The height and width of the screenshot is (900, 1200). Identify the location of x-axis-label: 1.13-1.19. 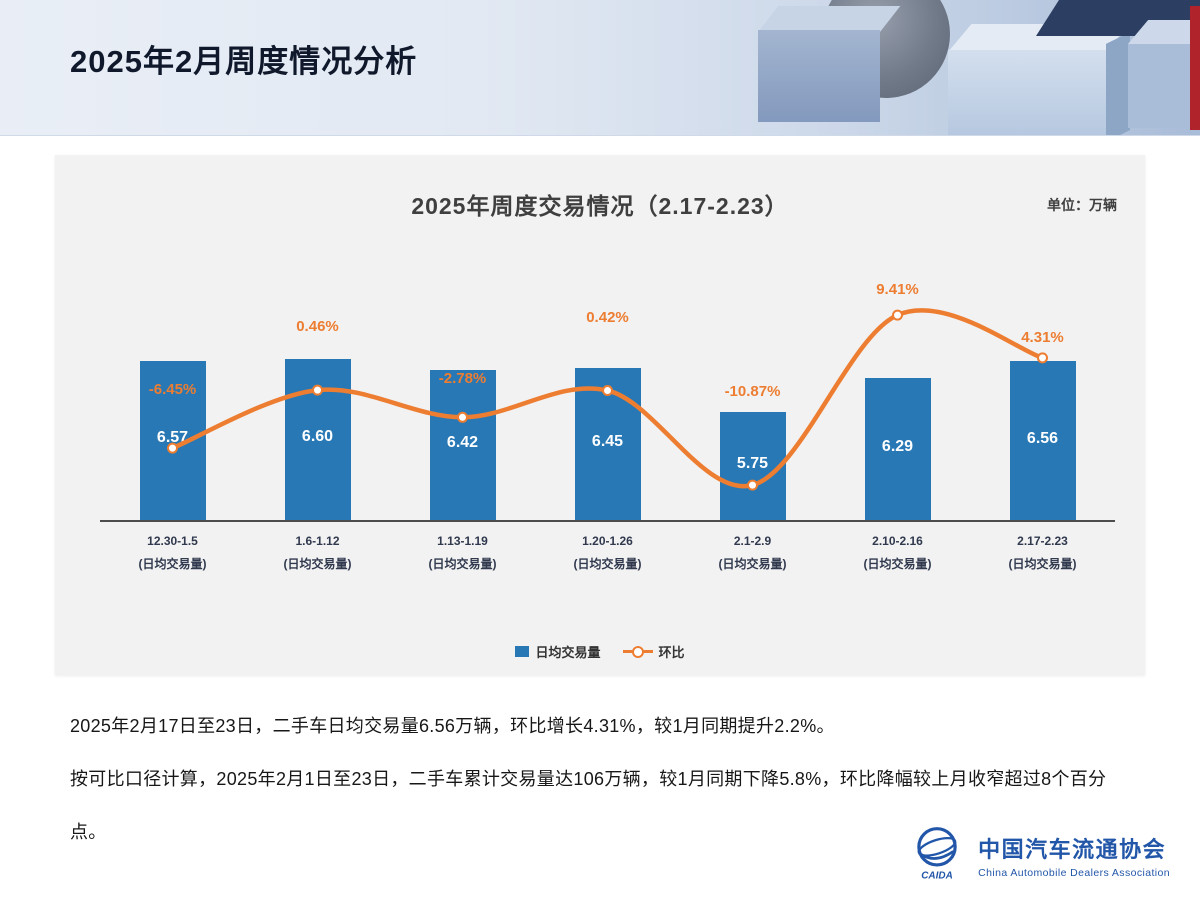
(462, 541).